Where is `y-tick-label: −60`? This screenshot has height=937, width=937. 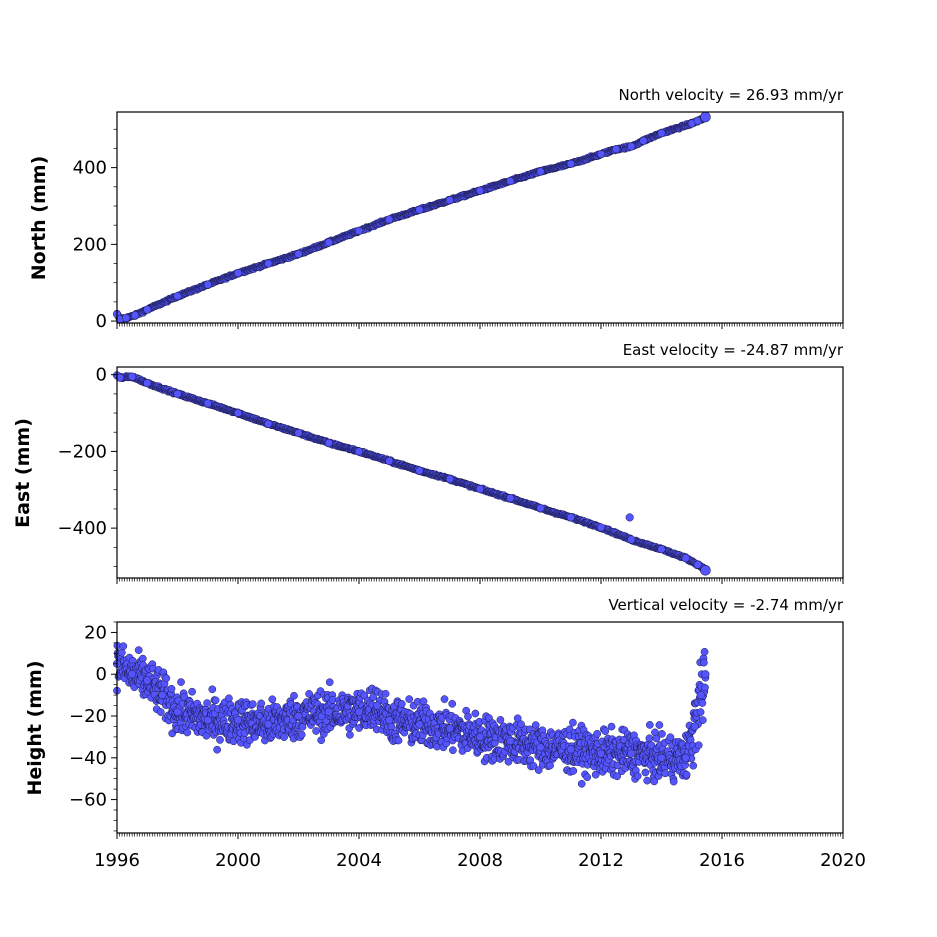
y-tick-label: −60 is located at coordinates (88, 800).